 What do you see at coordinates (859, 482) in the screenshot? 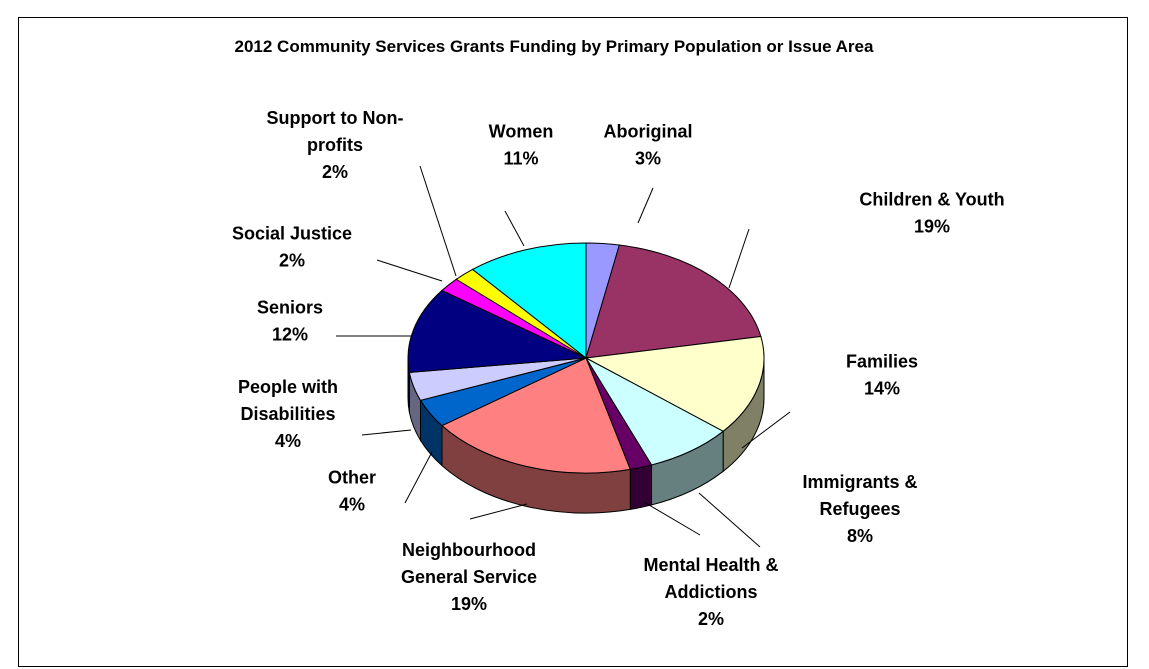
I see `slice-category-label: Immigrants &` at bounding box center [859, 482].